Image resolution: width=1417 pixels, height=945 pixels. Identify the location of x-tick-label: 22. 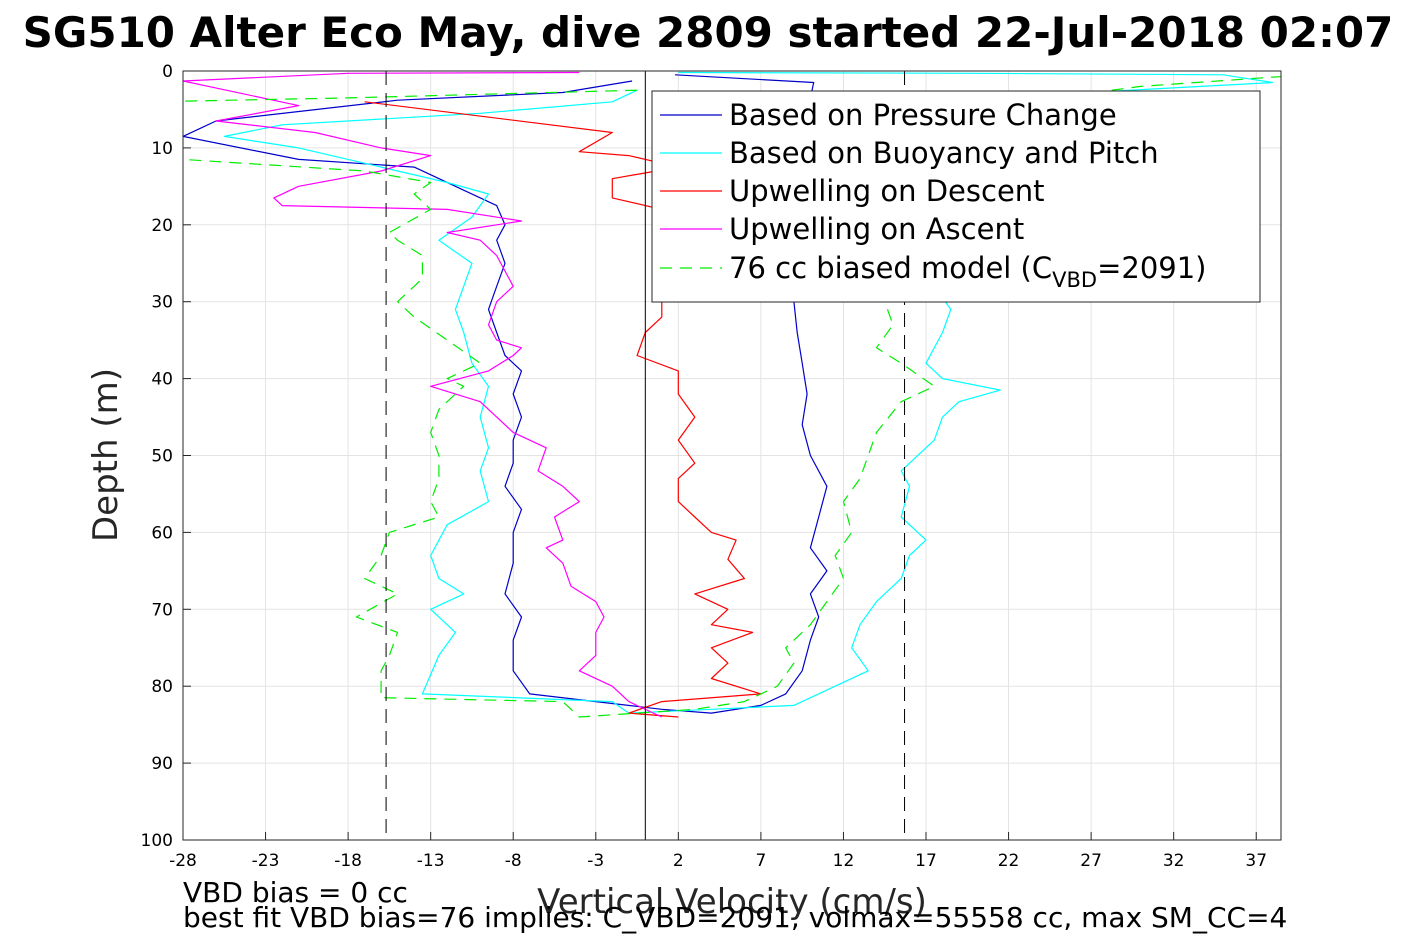
(1009, 861).